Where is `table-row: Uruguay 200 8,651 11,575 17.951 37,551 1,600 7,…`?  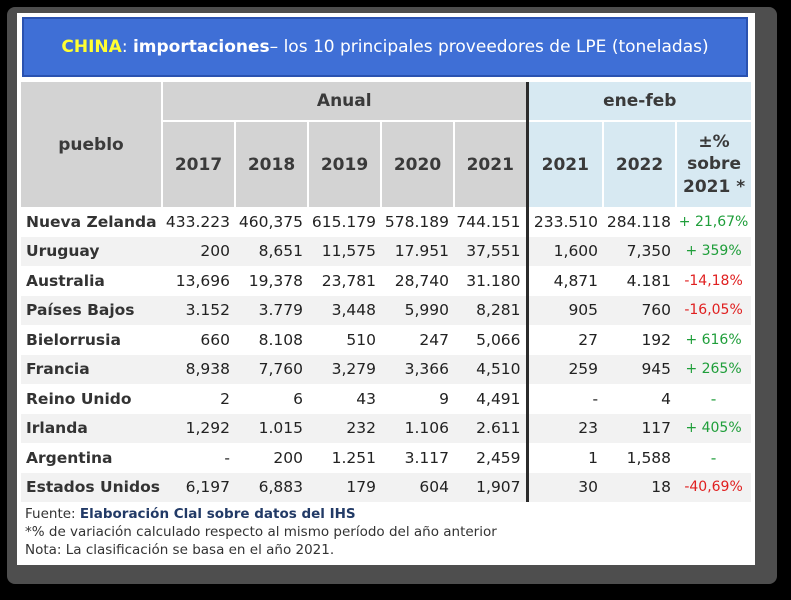
table-row: Uruguay 200 8,651 11,575 17.951 37,551 1,600 7,… is located at coordinates (386, 251).